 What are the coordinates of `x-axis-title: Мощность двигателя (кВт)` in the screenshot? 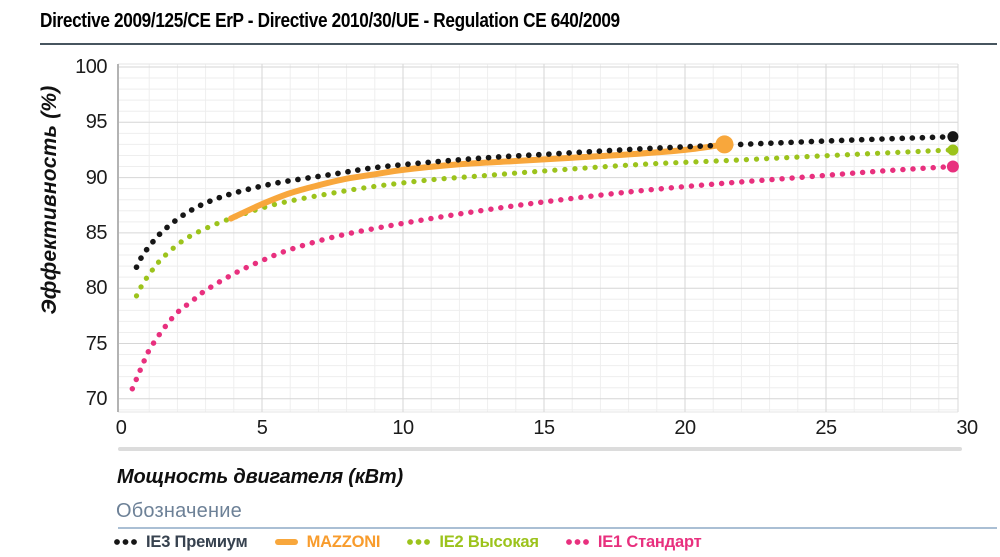 It's located at (260, 477).